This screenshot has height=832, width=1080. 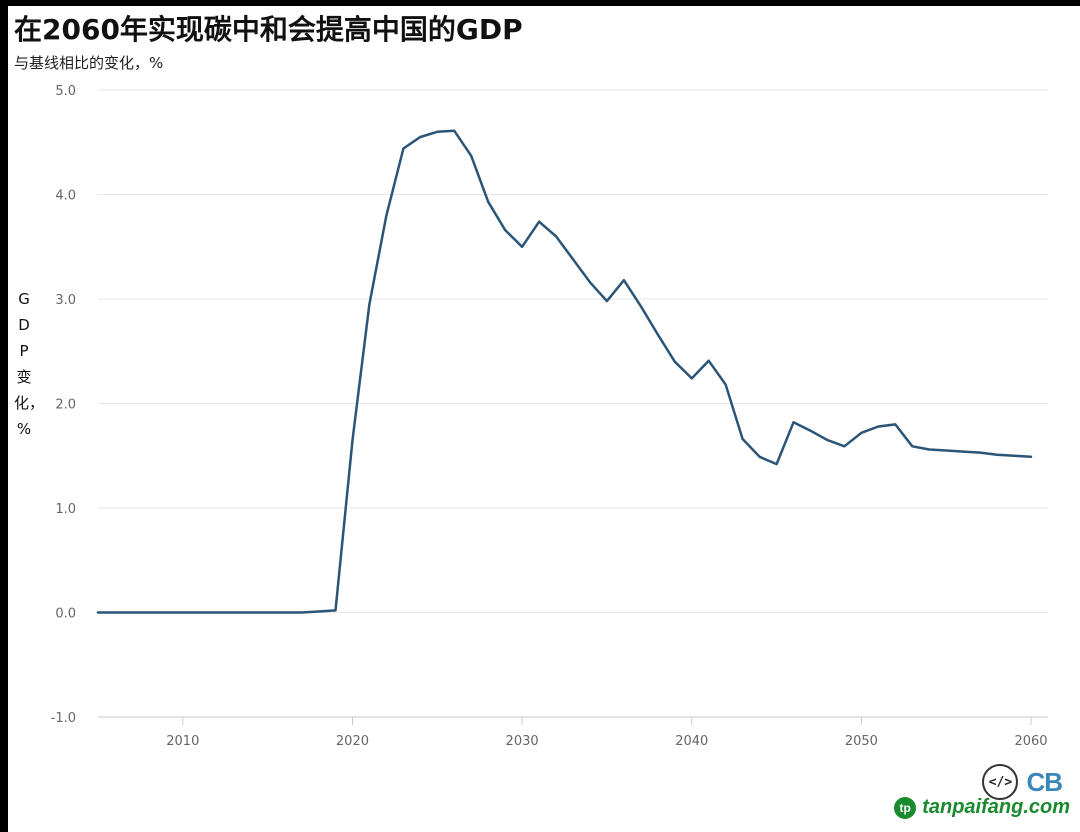 I want to click on watermark: tp tanpaifang.com, so click(x=982, y=807).